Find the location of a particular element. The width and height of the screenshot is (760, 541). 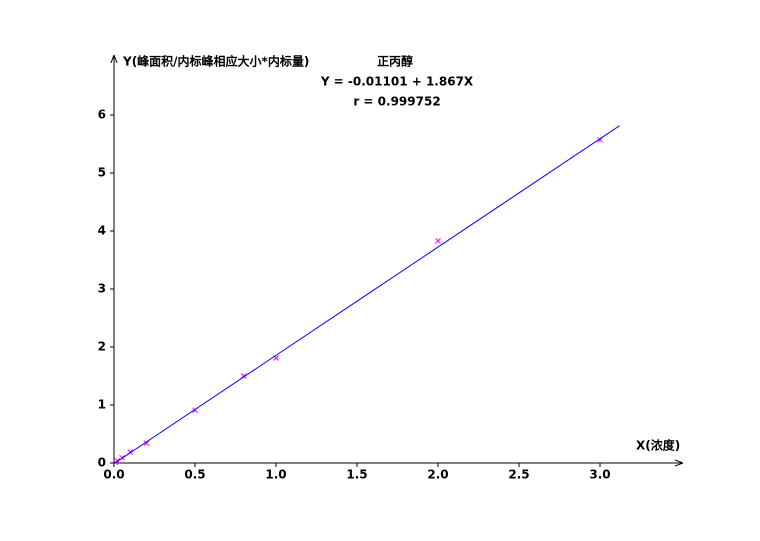

chart-title: 正丙醇 is located at coordinates (395, 61).